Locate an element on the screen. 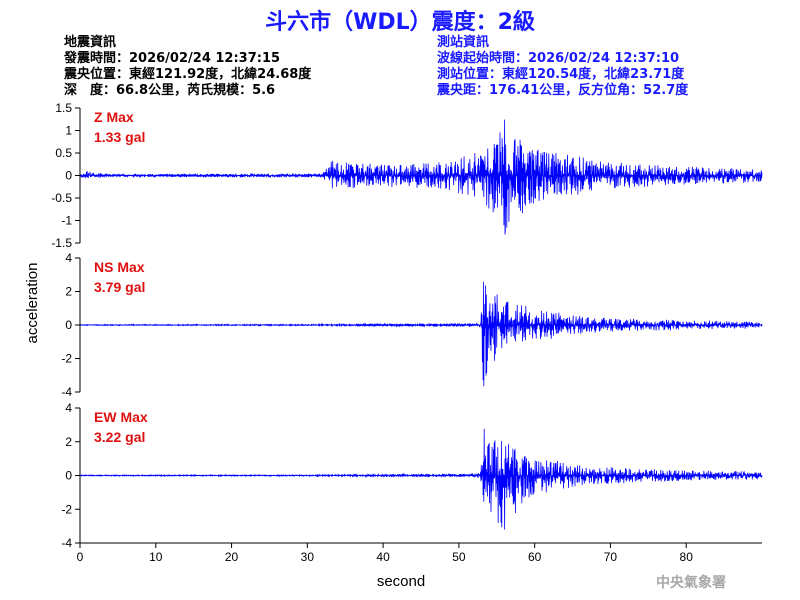  max-label-ns: NS Max is located at coordinates (119, 267).